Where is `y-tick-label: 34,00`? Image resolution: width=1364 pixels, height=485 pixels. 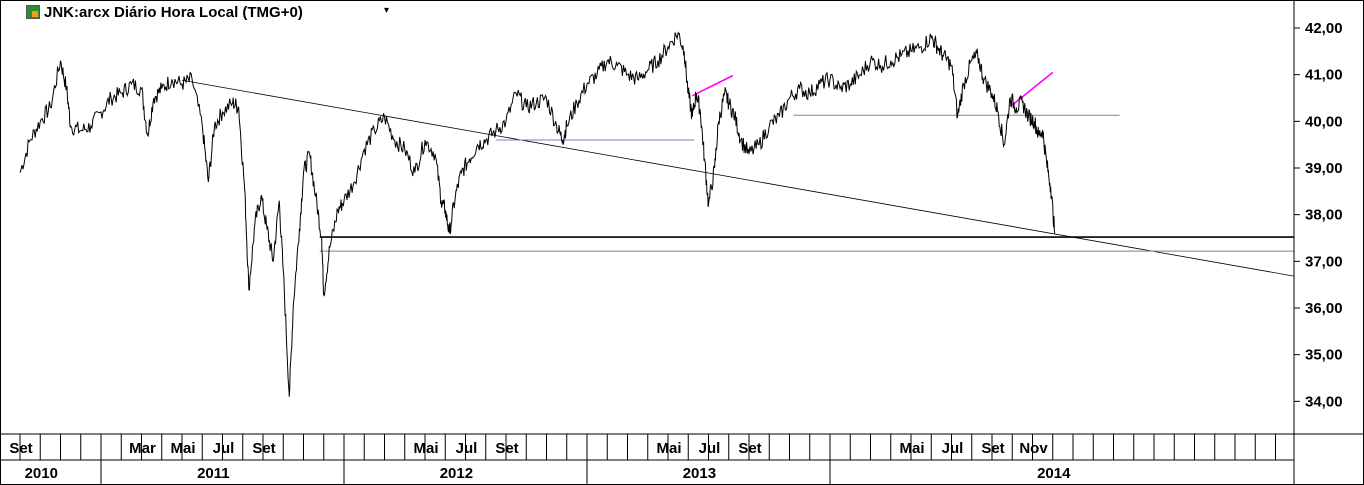 y-tick-label: 34,00 is located at coordinates (1324, 401).